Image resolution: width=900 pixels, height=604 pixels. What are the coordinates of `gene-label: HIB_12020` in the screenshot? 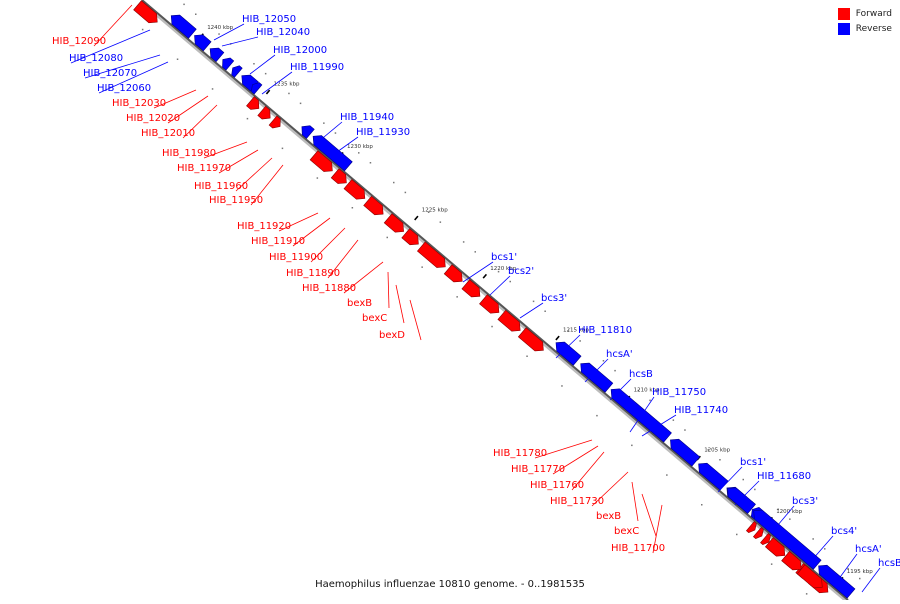 It's located at (153, 118).